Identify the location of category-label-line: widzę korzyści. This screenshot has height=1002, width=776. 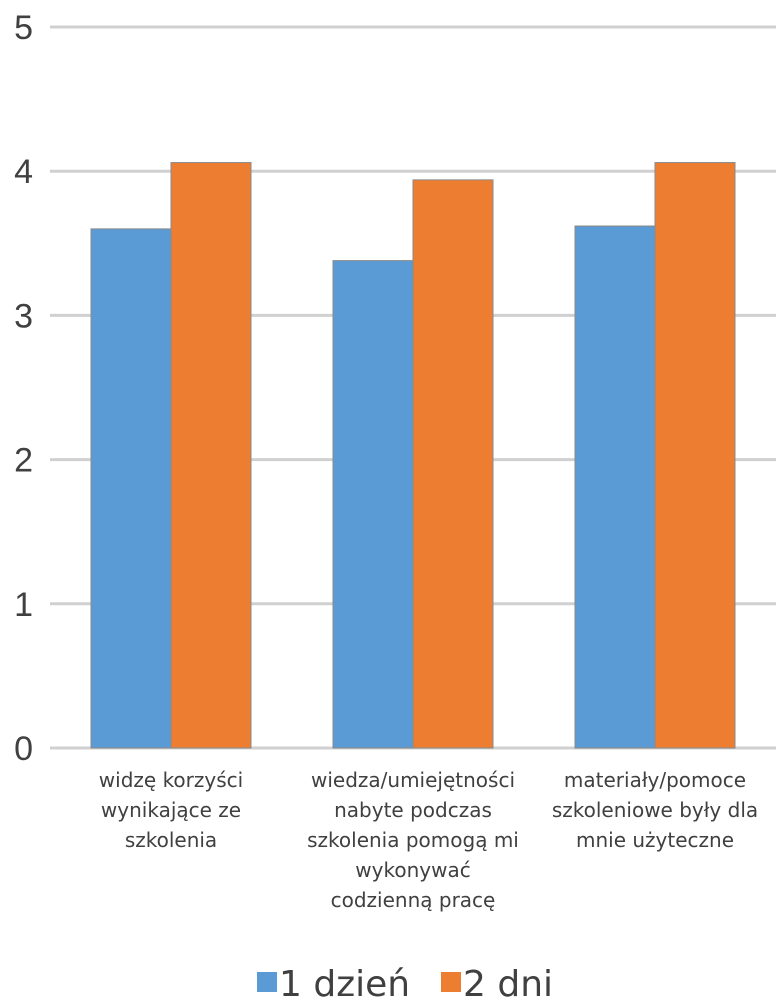
(171, 780).